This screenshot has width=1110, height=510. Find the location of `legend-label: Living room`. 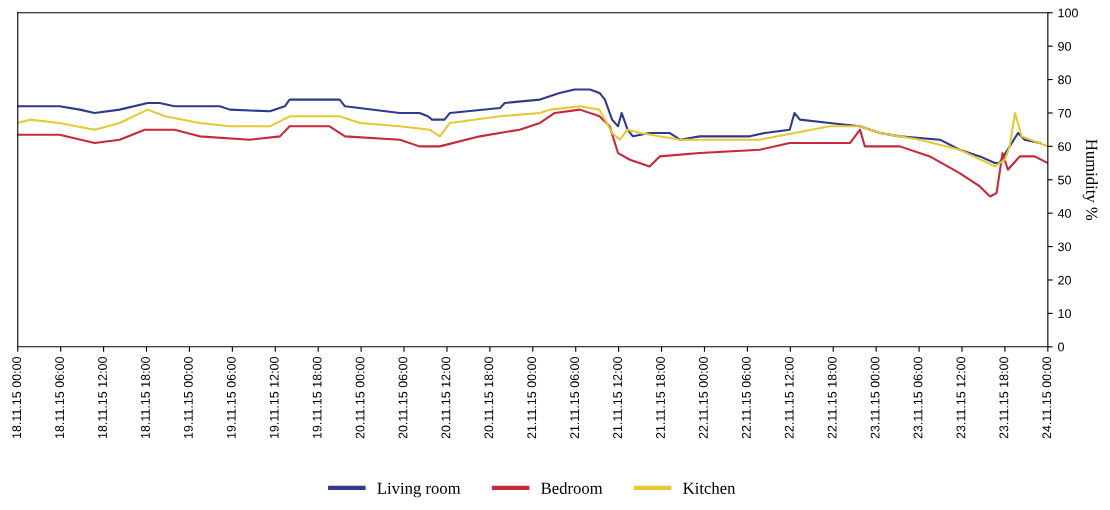

legend-label: Living room is located at coordinates (419, 490).